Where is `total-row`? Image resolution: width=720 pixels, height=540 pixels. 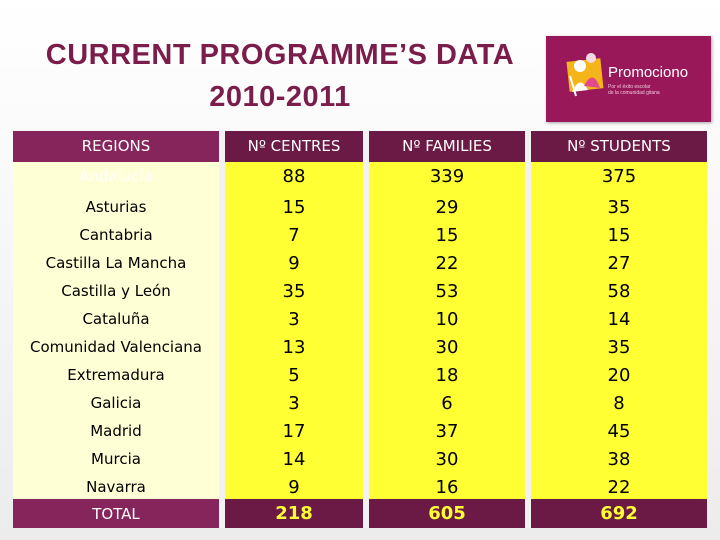 total-row is located at coordinates (360, 513).